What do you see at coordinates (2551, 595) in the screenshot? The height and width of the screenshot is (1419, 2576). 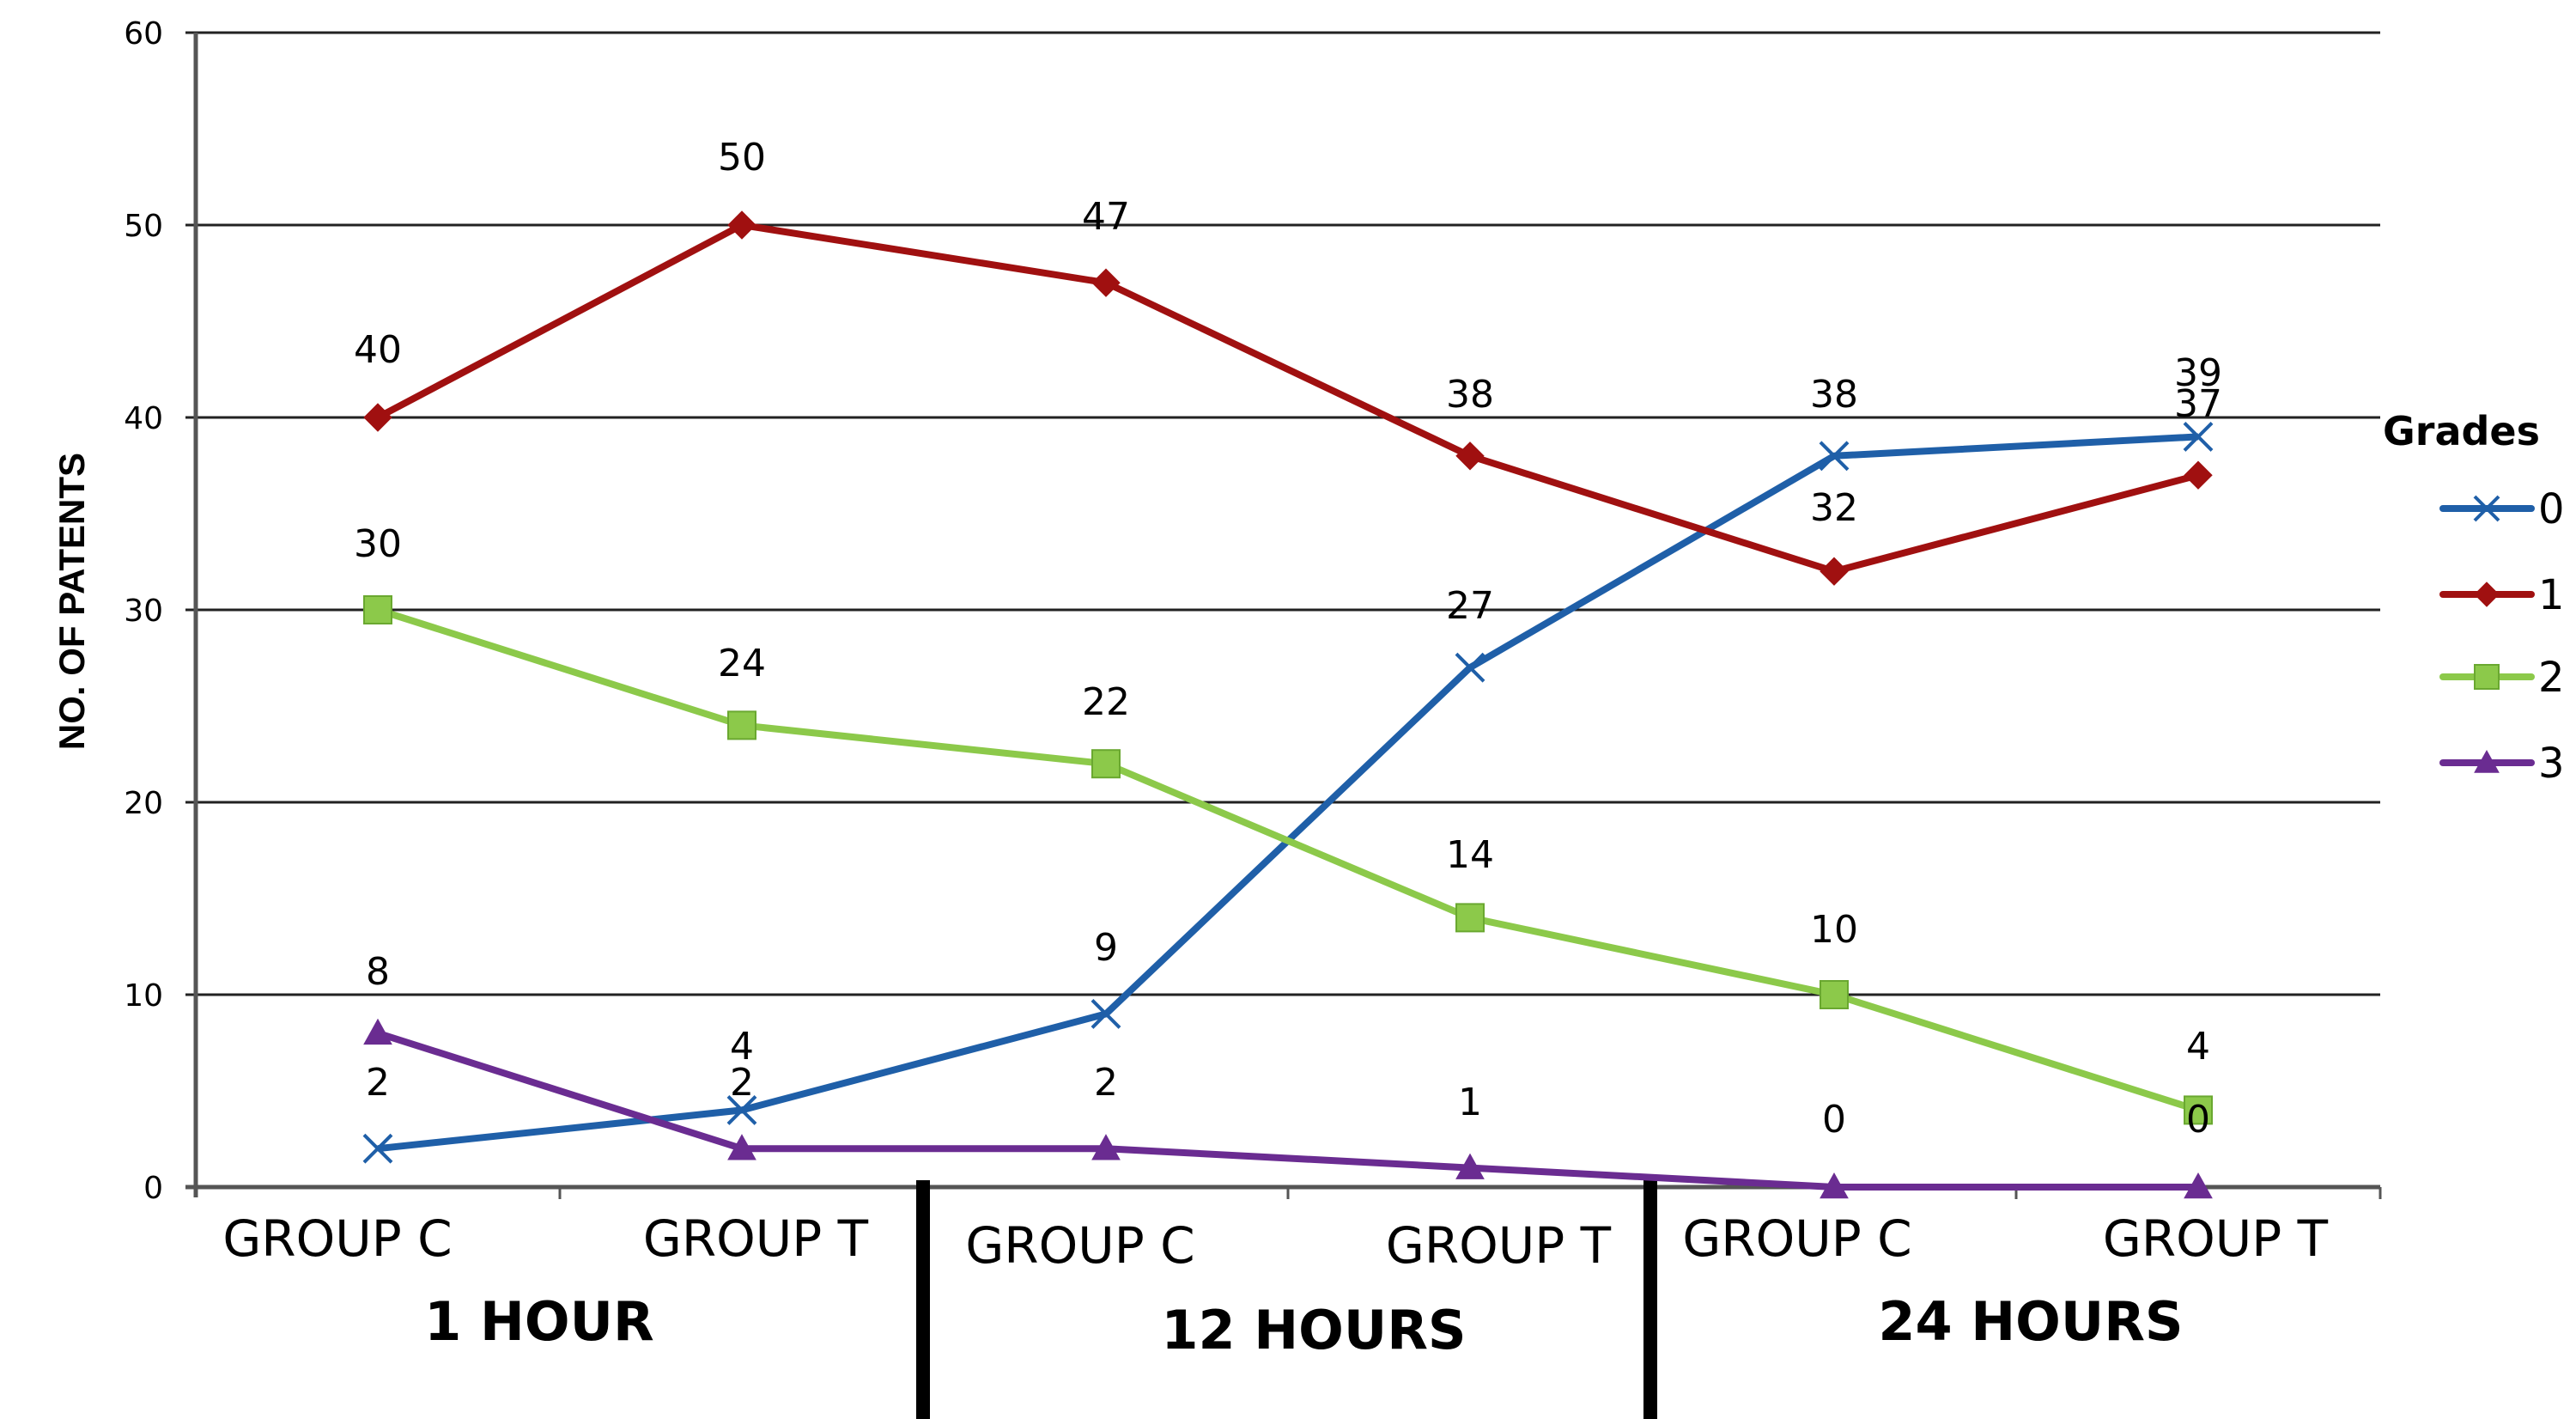 I see `legend-label: 1` at bounding box center [2551, 595].